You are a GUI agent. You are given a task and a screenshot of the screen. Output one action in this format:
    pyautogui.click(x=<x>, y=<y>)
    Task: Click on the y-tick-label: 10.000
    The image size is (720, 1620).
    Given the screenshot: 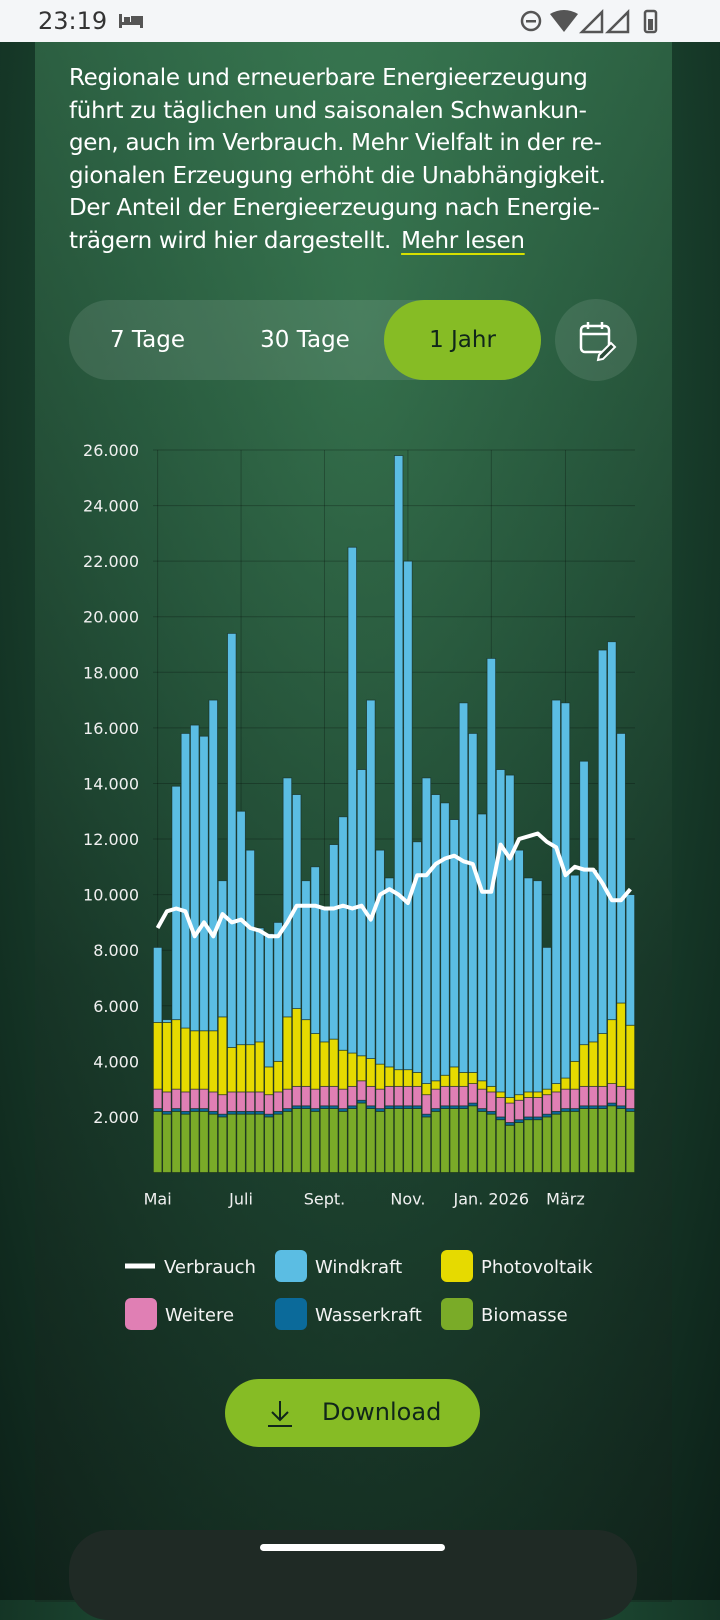 What is the action you would take?
    pyautogui.click(x=111, y=895)
    